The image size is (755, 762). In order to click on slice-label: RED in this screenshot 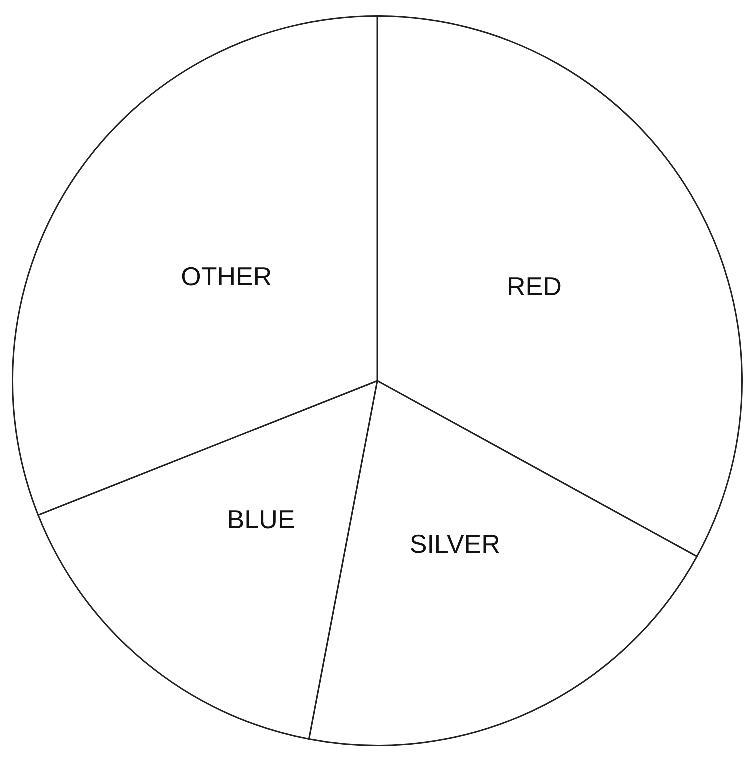, I will do `click(534, 286)`.